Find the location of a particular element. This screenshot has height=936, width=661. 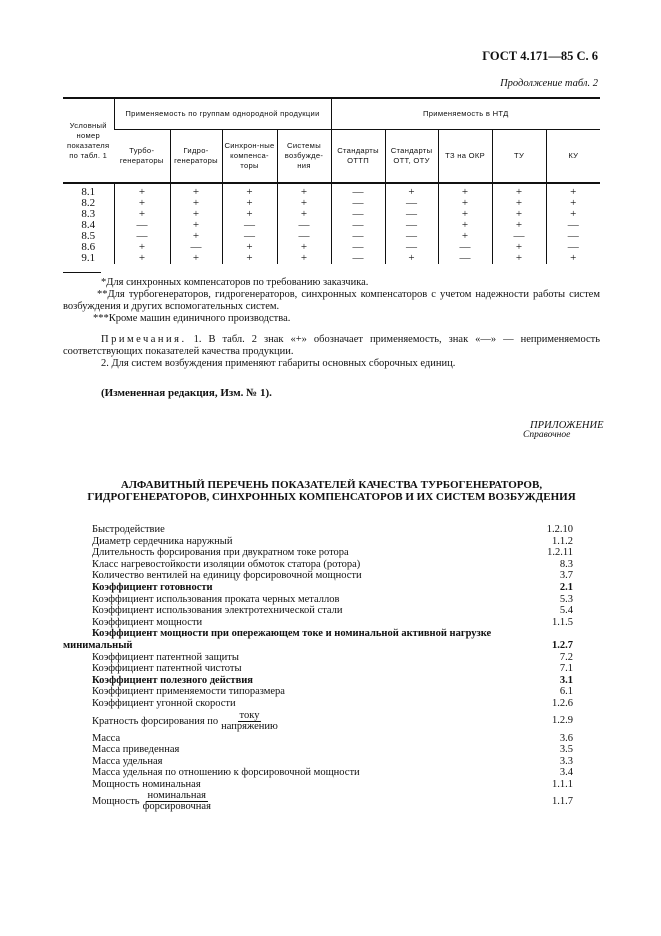

table-row: 8.6 + — + + — — — + — is located at coordinates (332, 247).